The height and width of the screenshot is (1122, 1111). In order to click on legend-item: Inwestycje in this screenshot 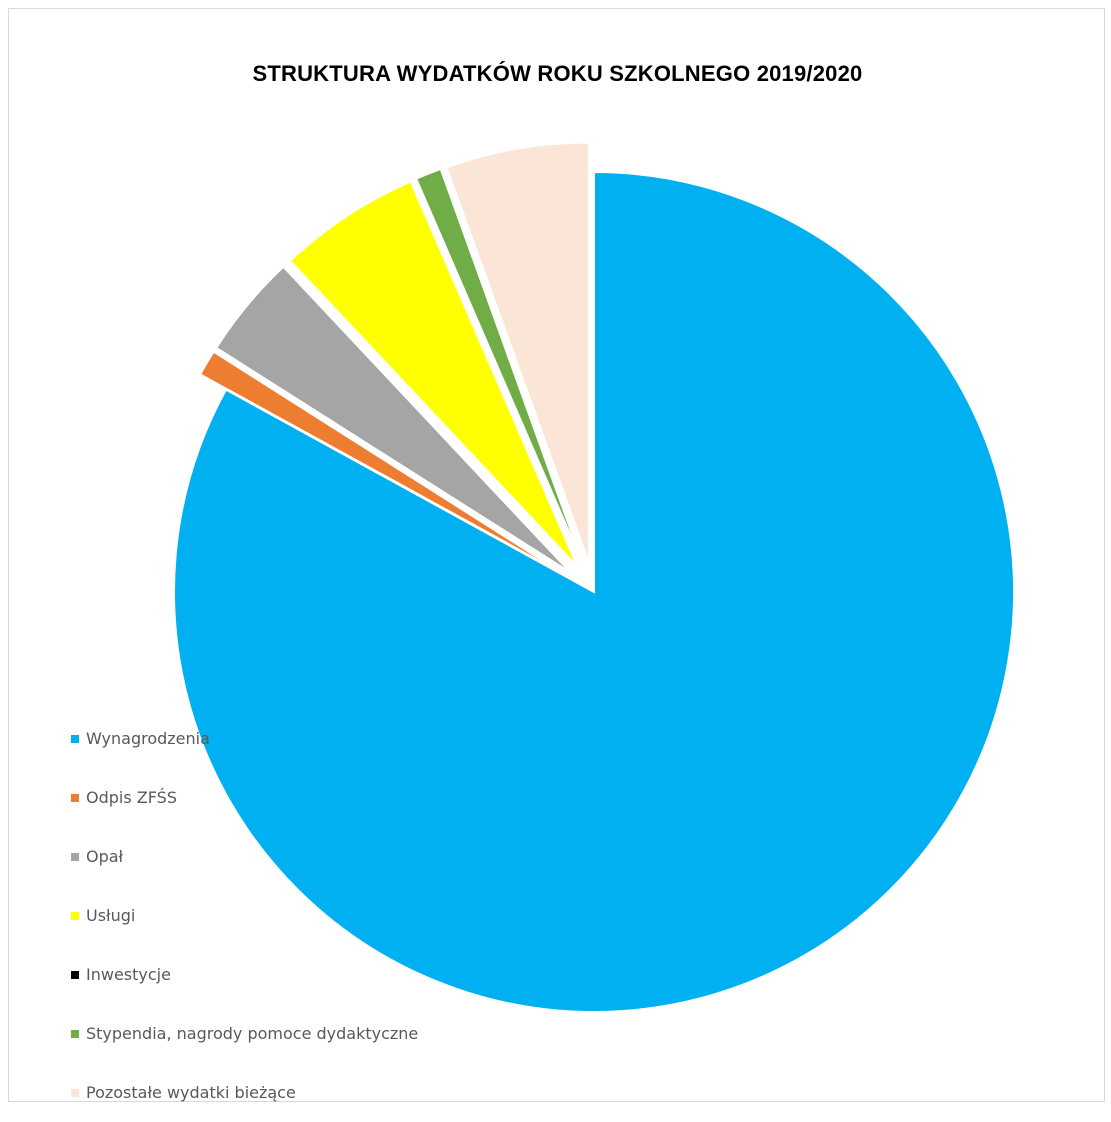, I will do `click(244, 974)`.